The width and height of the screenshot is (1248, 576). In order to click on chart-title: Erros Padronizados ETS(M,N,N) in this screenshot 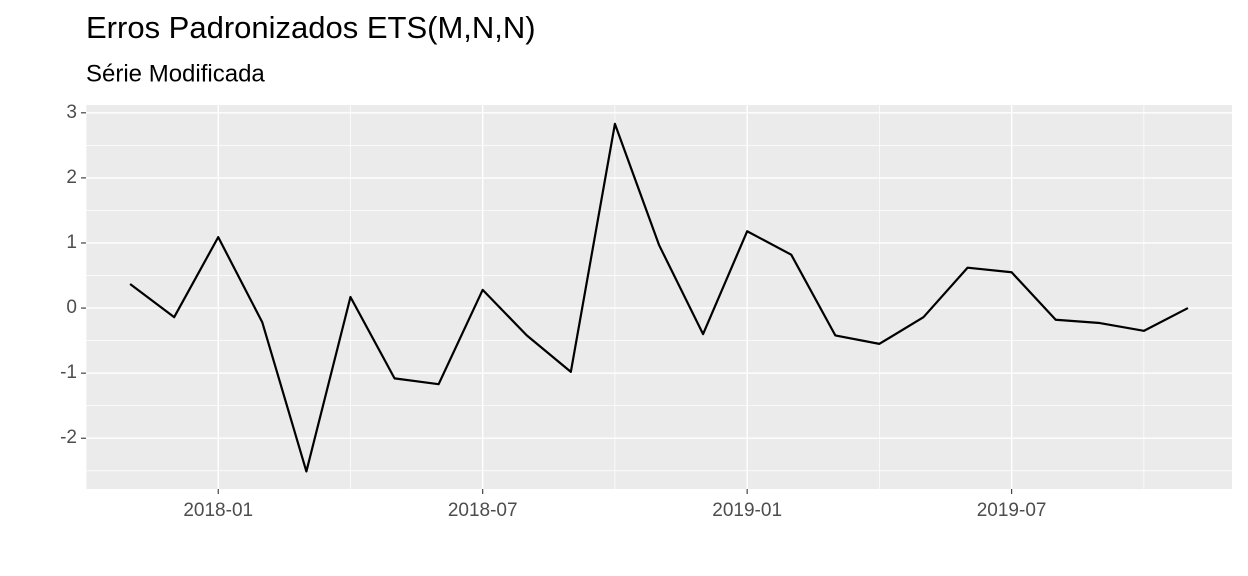, I will do `click(311, 27)`.